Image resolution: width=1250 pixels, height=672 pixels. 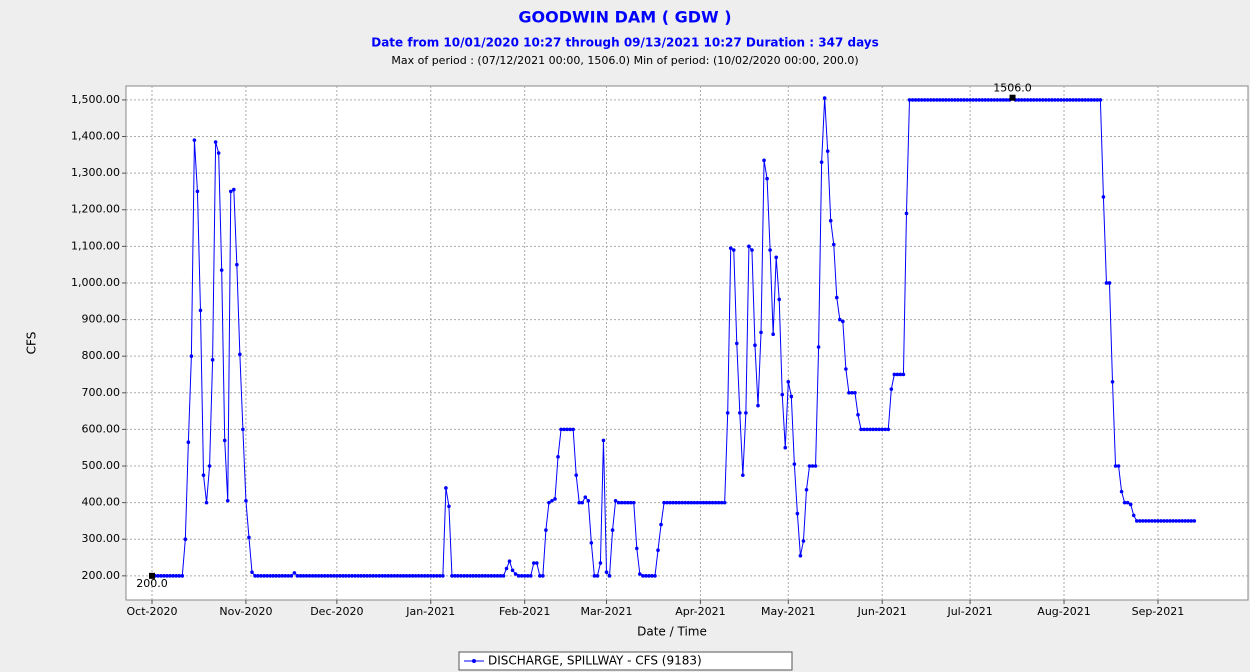 What do you see at coordinates (1012, 97) in the screenshot?
I see `max-marker` at bounding box center [1012, 97].